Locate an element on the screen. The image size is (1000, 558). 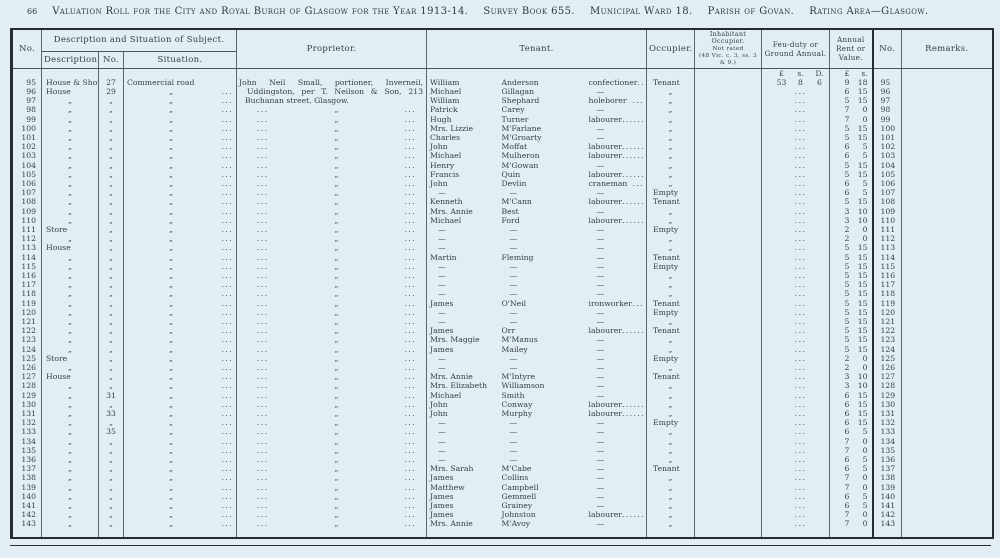
cell-row-no-left: 108 is located at coordinates (26, 202).